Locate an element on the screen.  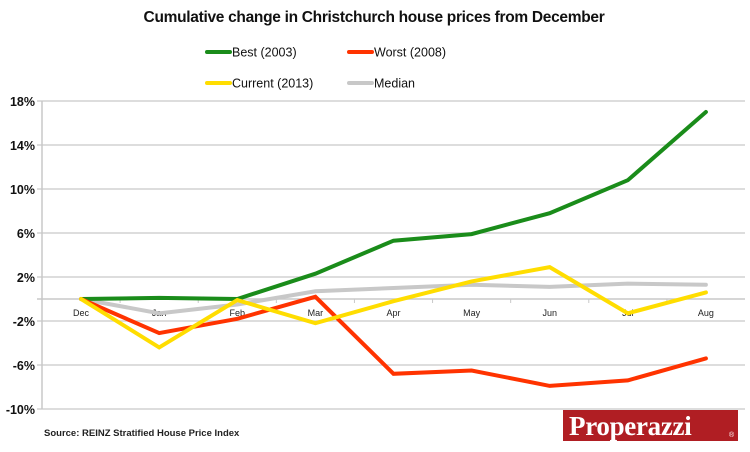
y-tick-label: 2% is located at coordinates (26, 278).